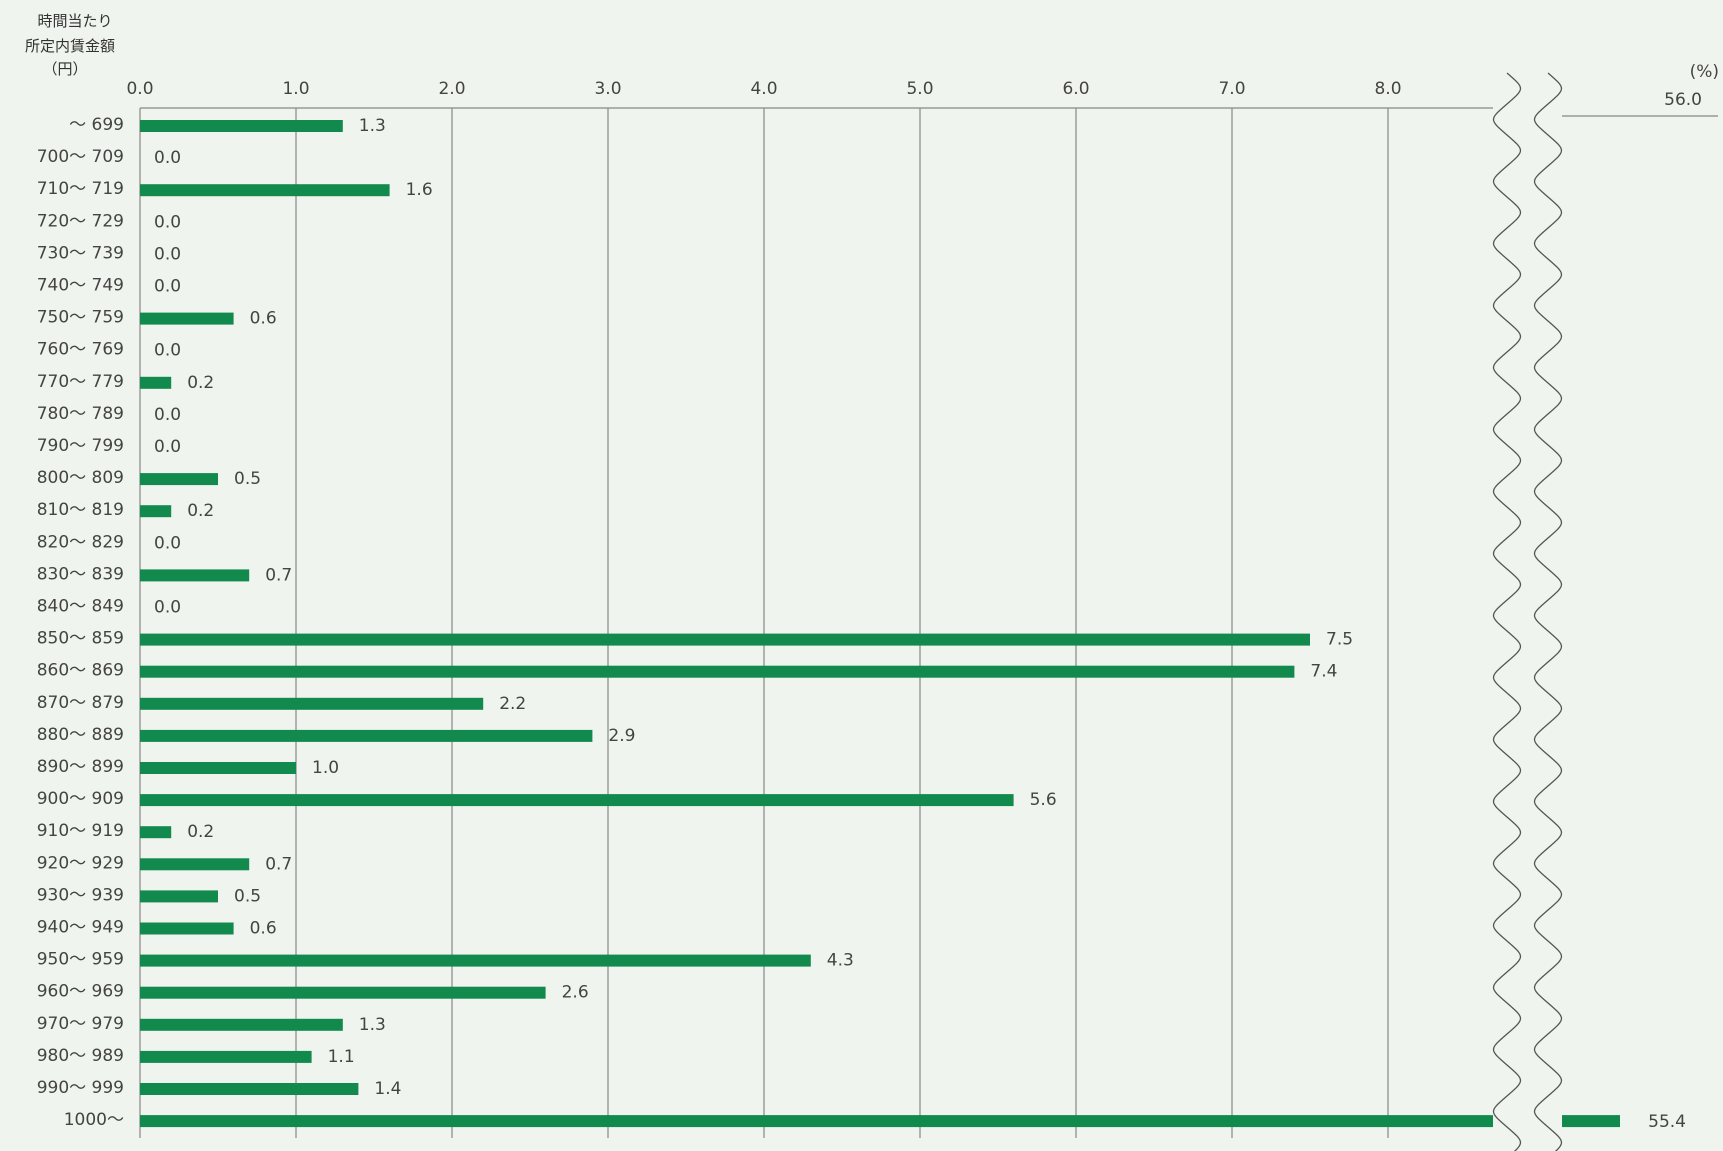 Image resolution: width=1723 pixels, height=1151 pixels. I want to click on category-label: 950～ 959, so click(80, 960).